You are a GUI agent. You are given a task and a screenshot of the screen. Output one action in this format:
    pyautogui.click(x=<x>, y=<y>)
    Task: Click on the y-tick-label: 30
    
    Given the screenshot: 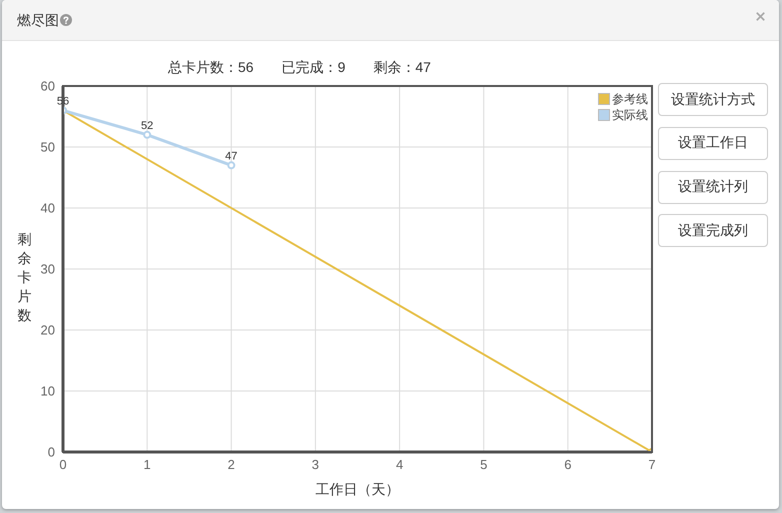 What is the action you would take?
    pyautogui.click(x=47, y=269)
    